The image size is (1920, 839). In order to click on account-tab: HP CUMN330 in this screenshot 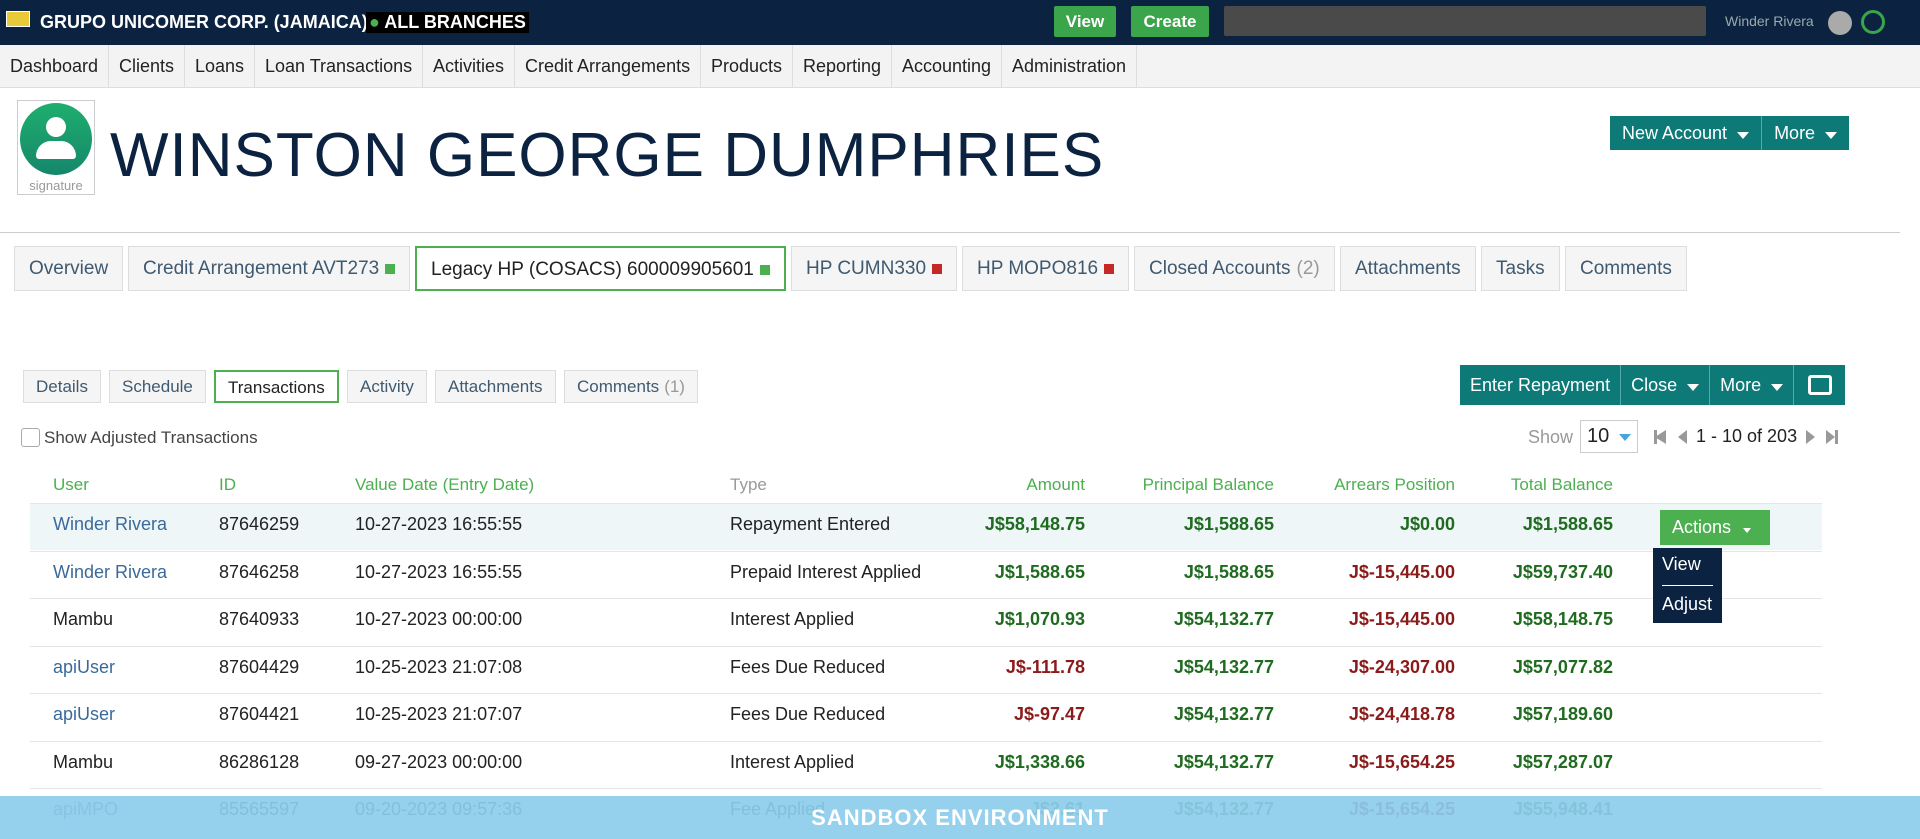, I will do `click(874, 268)`.